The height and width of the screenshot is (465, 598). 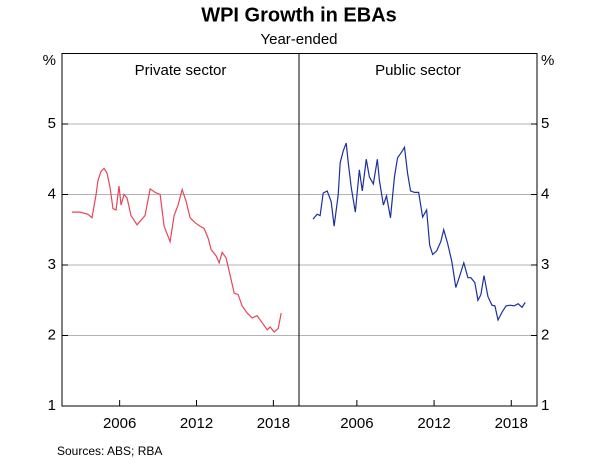 What do you see at coordinates (298, 39) in the screenshot?
I see `chart-subtitle: Year-ended` at bounding box center [298, 39].